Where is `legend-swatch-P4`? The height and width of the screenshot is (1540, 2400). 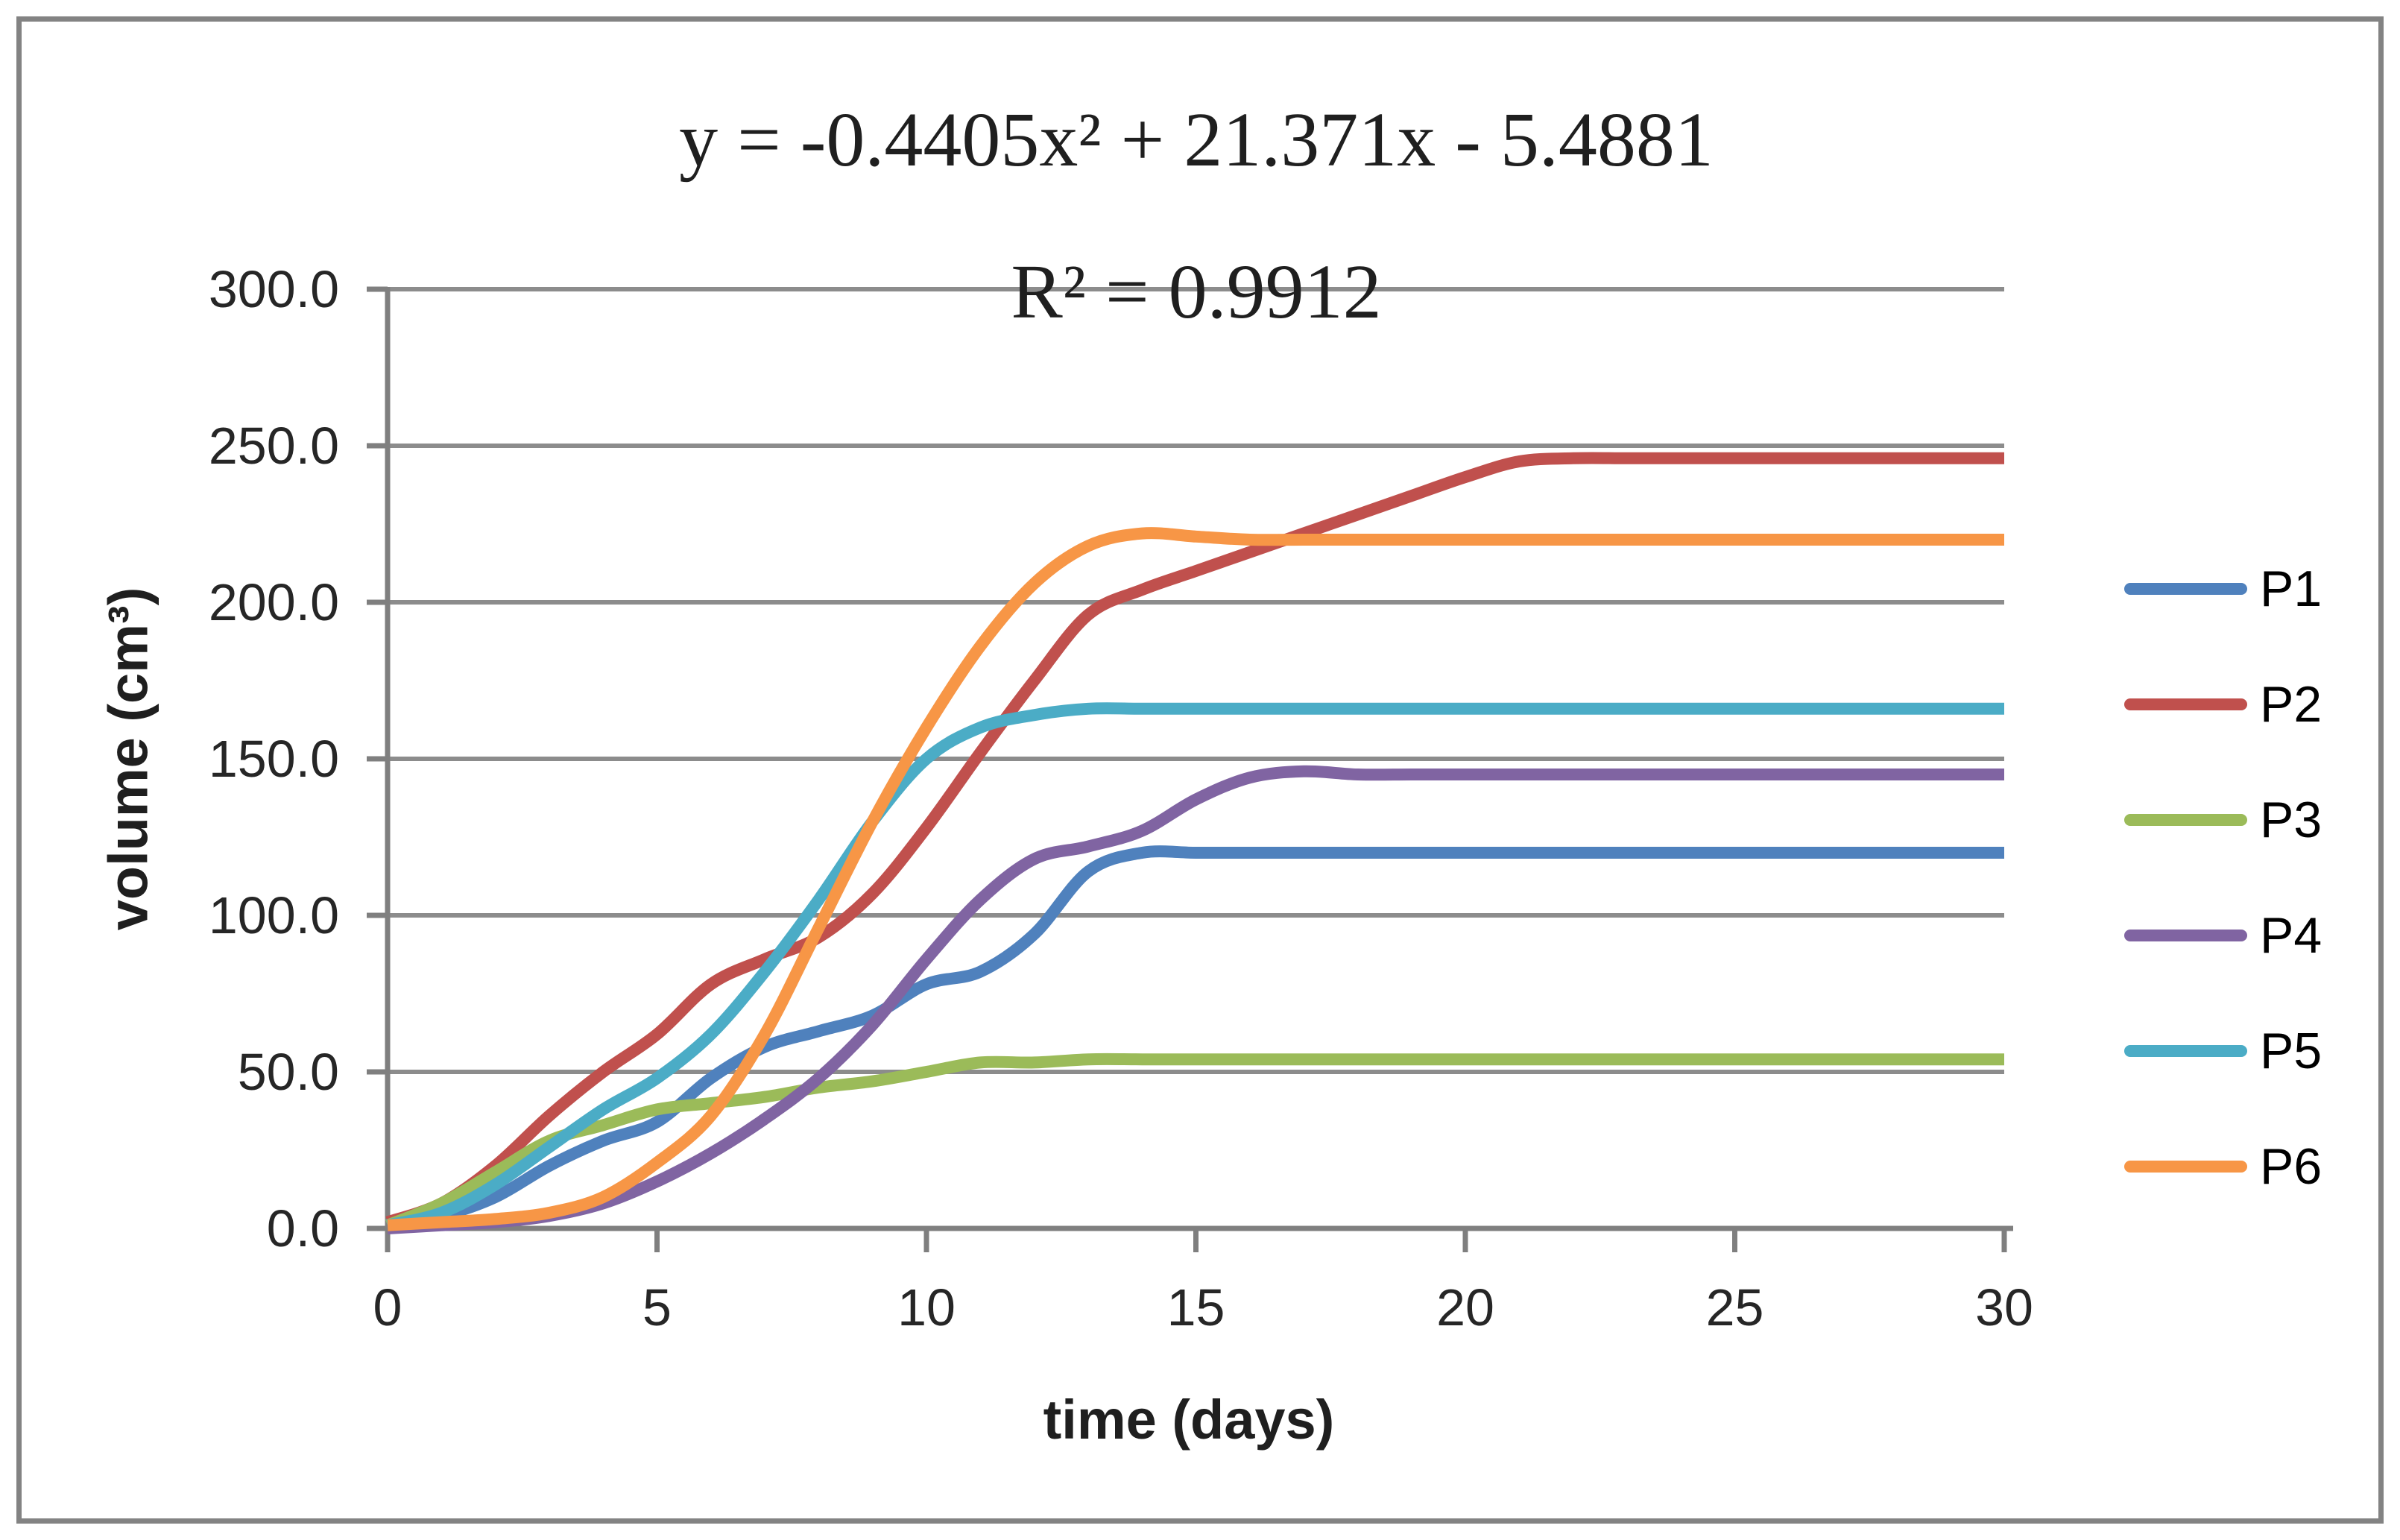 legend-swatch-P4 is located at coordinates (2185, 935).